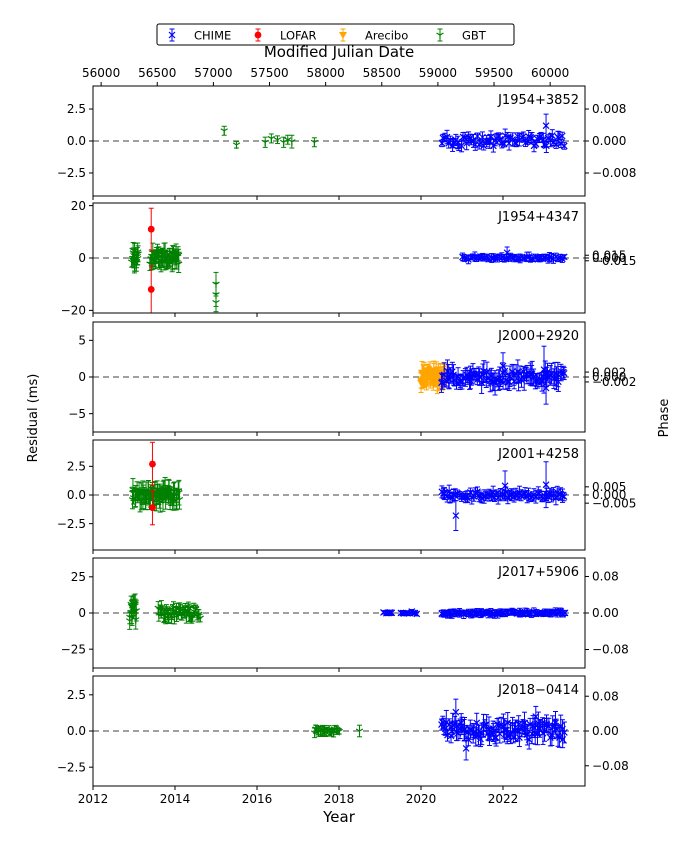  I want to click on panel-J2018−0414: 2.5 0.0 −2.5 0.08 0.00 −0.08 J2018−0414, so click(343, 732).